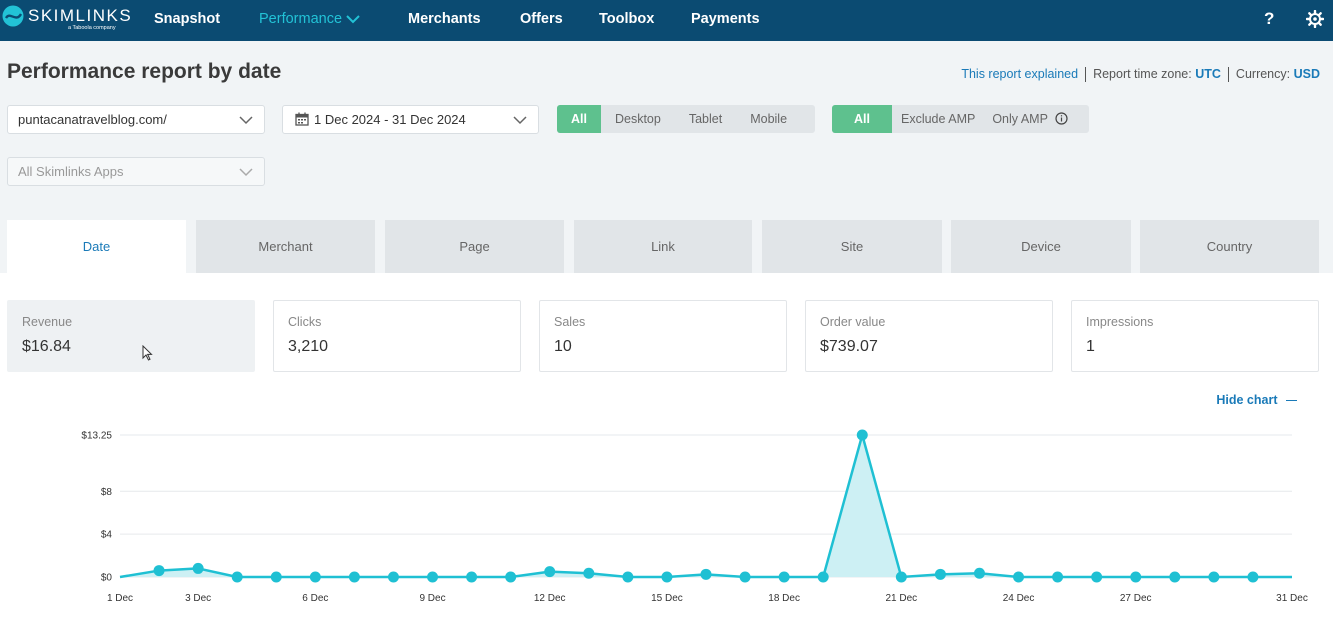  What do you see at coordinates (853, 322) in the screenshot?
I see `metric-label: Order value` at bounding box center [853, 322].